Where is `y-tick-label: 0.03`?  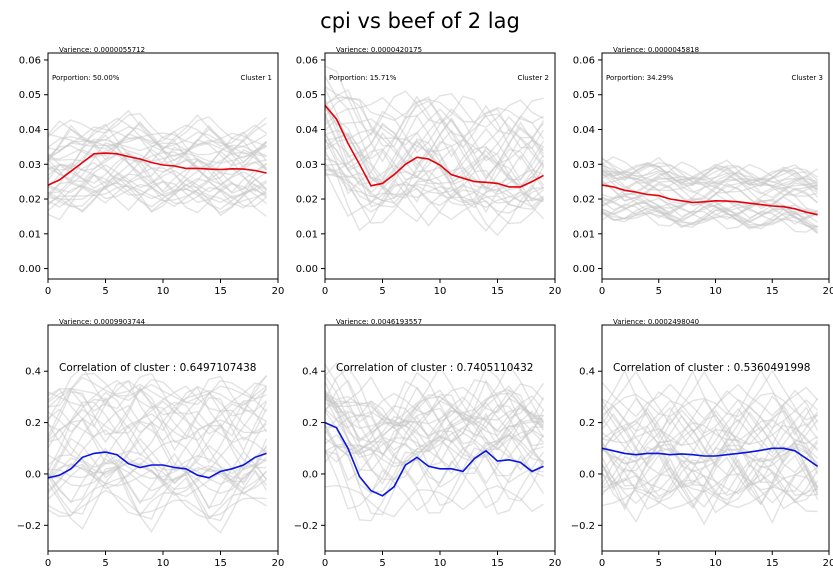 y-tick-label: 0.03 is located at coordinates (30, 165).